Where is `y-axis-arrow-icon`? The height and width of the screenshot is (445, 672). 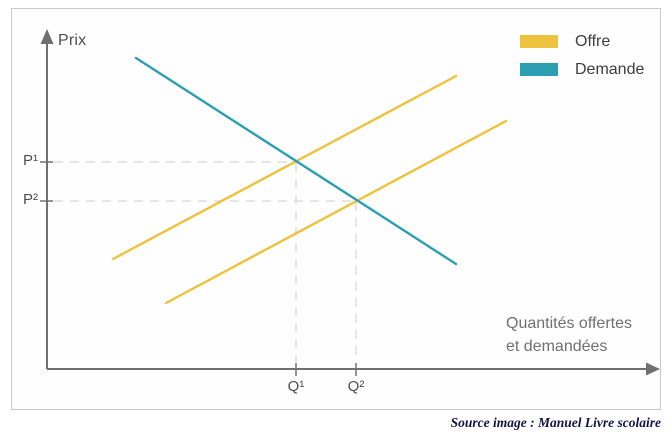
y-axis-arrow-icon is located at coordinates (47, 36).